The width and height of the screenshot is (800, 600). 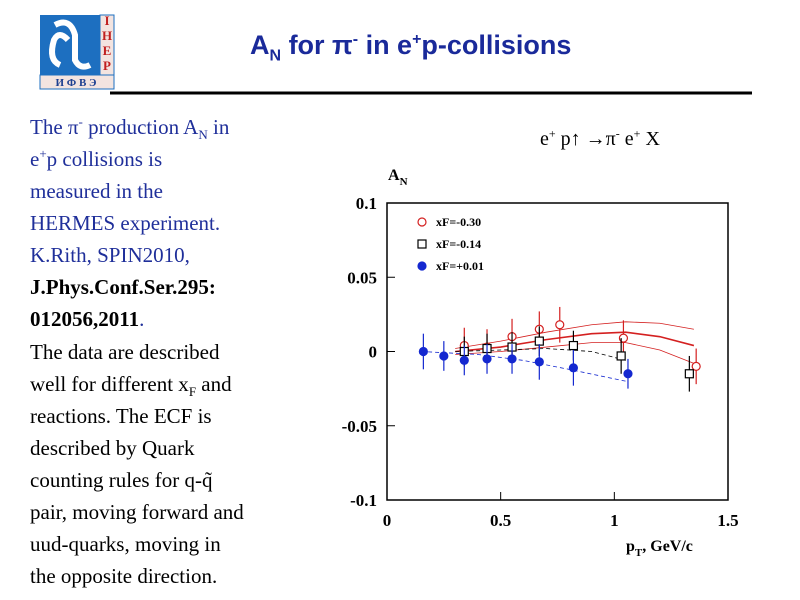 What do you see at coordinates (121, 480) in the screenshot?
I see `text-line: counting rules for q-q̃` at bounding box center [121, 480].